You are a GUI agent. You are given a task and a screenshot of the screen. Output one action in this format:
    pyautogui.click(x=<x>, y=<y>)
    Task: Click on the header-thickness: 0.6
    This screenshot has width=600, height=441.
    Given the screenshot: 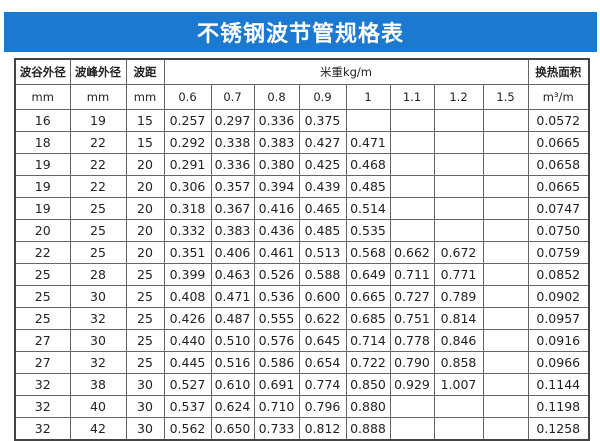 What is the action you would take?
    pyautogui.click(x=187, y=97)
    